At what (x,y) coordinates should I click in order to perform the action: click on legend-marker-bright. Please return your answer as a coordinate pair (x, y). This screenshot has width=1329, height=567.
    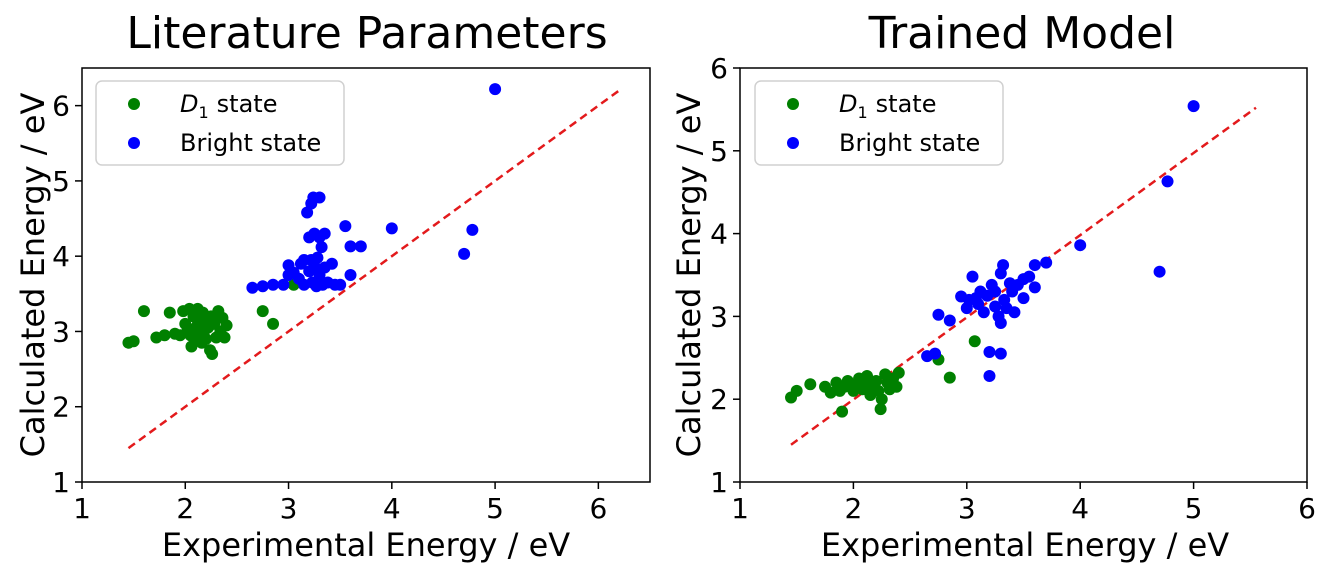
    Looking at the image, I should click on (134, 143).